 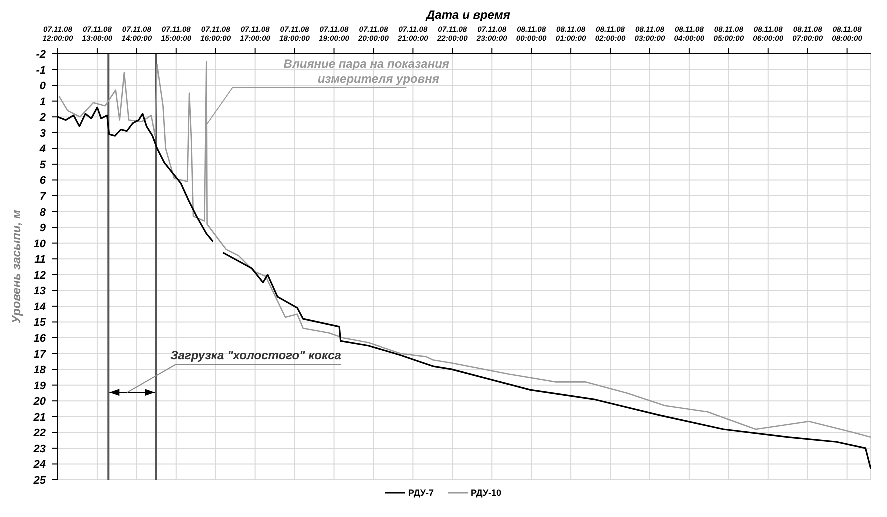 What do you see at coordinates (40, 323) in the screenshot?
I see `y-tick-label: 15` at bounding box center [40, 323].